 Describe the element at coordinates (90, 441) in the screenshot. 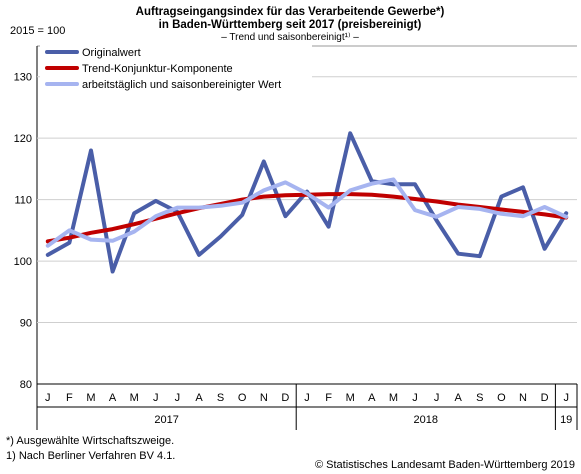

I see `footnote-1: *) Ausgewählte Wirtschaftszweige.` at that location.